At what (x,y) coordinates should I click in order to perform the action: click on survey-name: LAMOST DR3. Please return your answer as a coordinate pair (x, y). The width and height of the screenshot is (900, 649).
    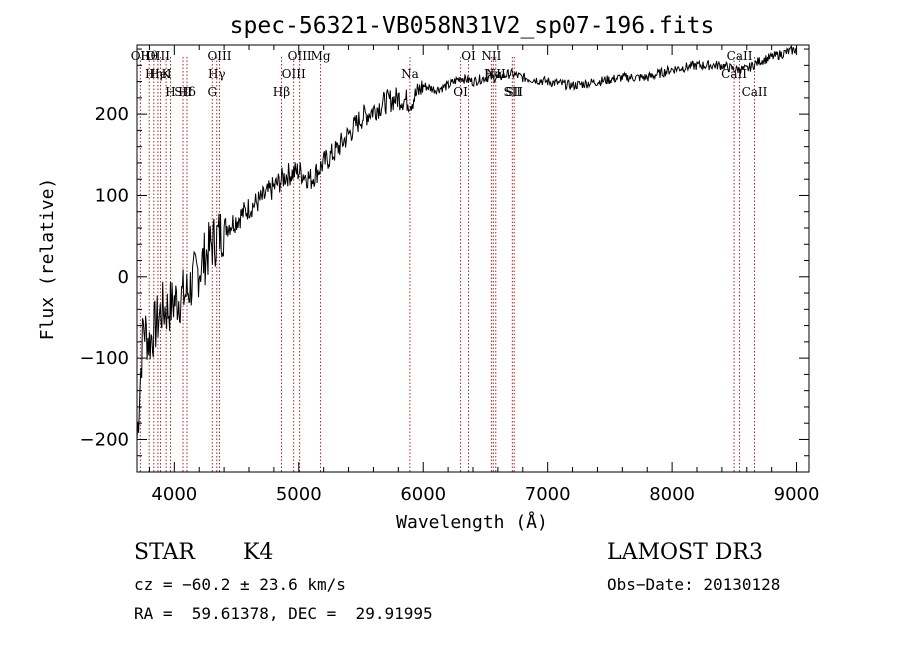
    Looking at the image, I should click on (685, 552).